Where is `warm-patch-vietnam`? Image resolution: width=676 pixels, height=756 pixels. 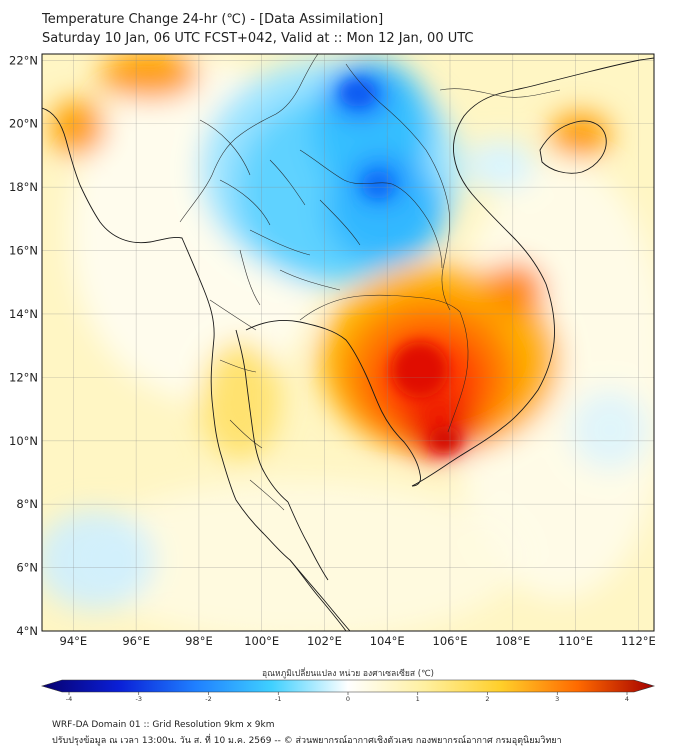
warm-patch-vietnam is located at coordinates (515, 290).